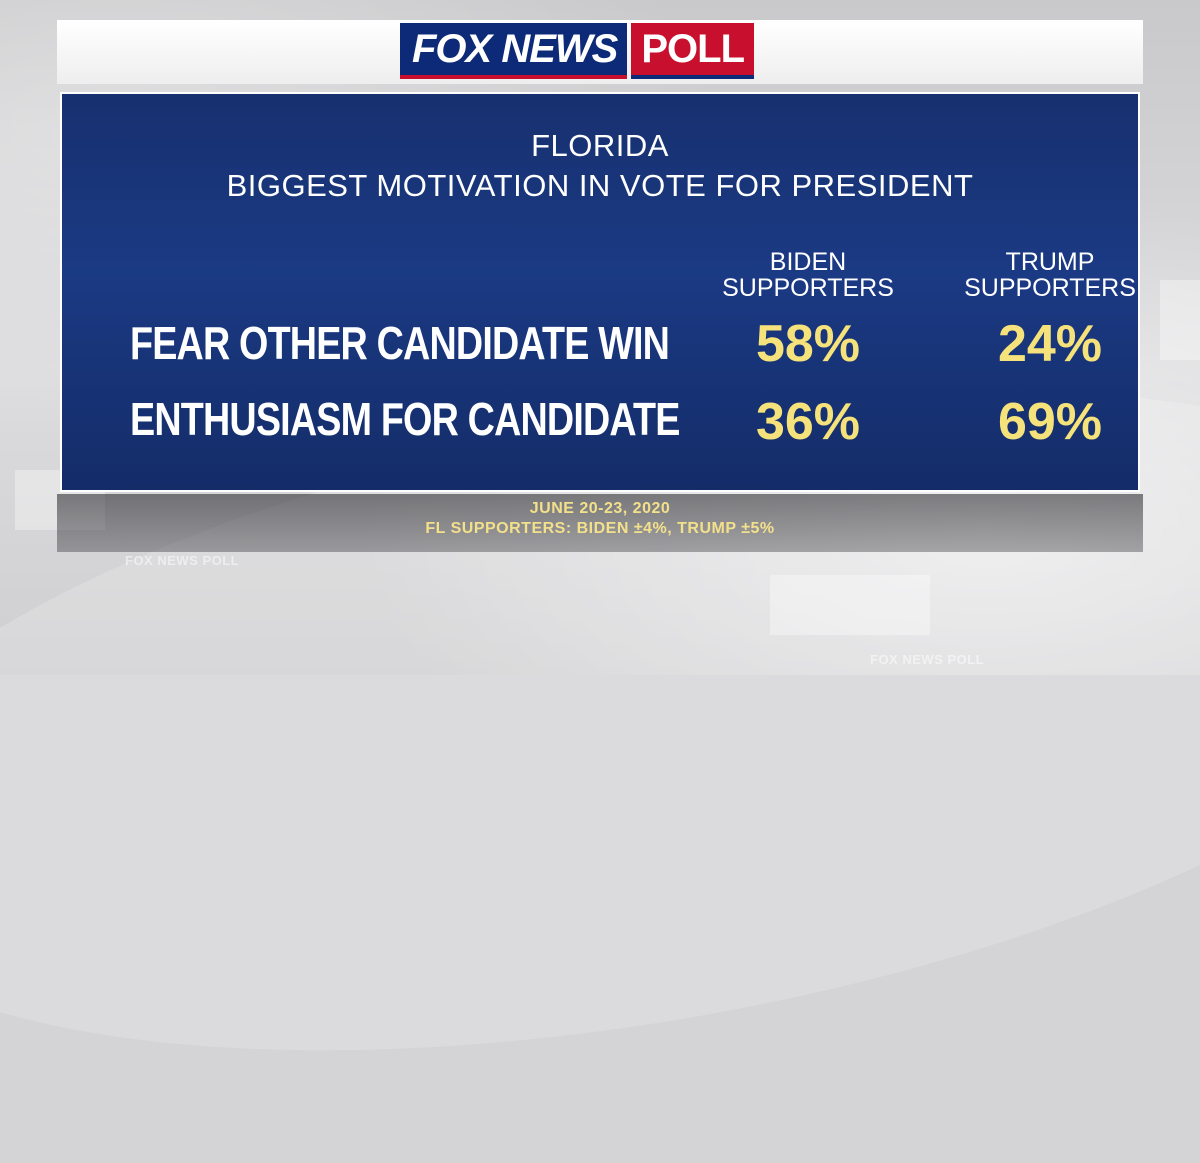 Image resolution: width=1200 pixels, height=1163 pixels. I want to click on fox-news-wordmark: FOX NEWS, so click(514, 51).